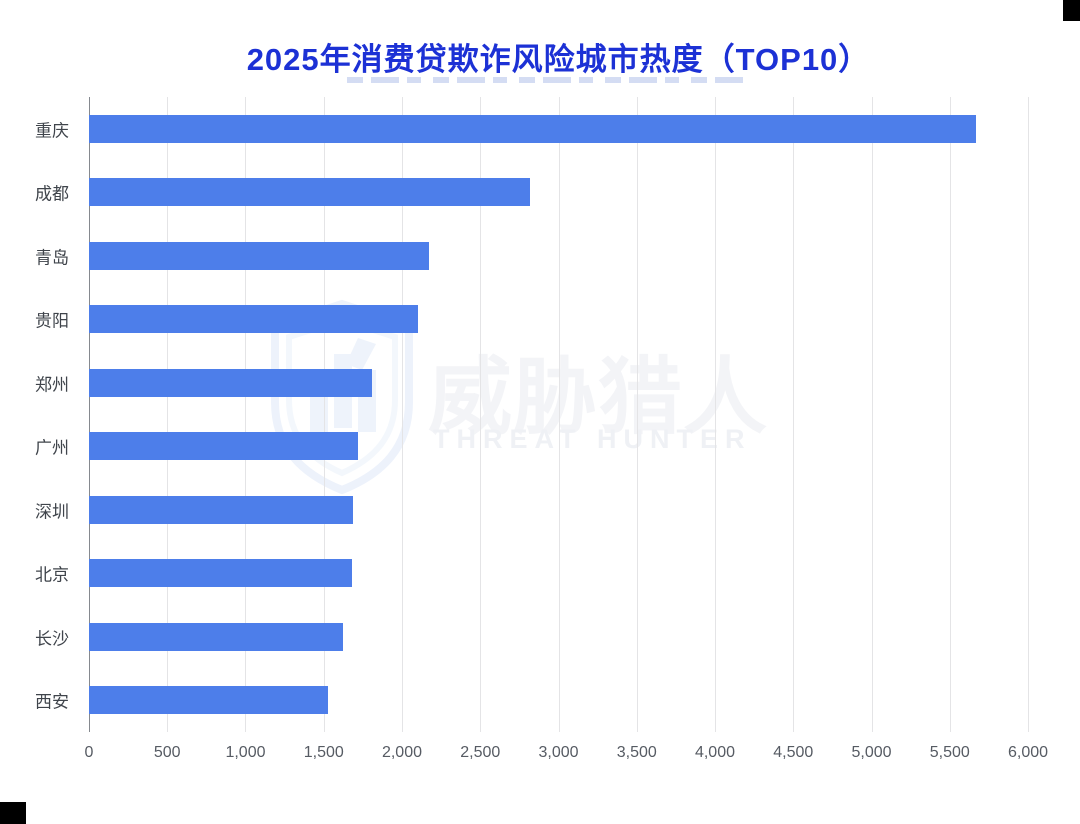 This screenshot has height=824, width=1080. I want to click on bar-row: 长沙, so click(531, 637).